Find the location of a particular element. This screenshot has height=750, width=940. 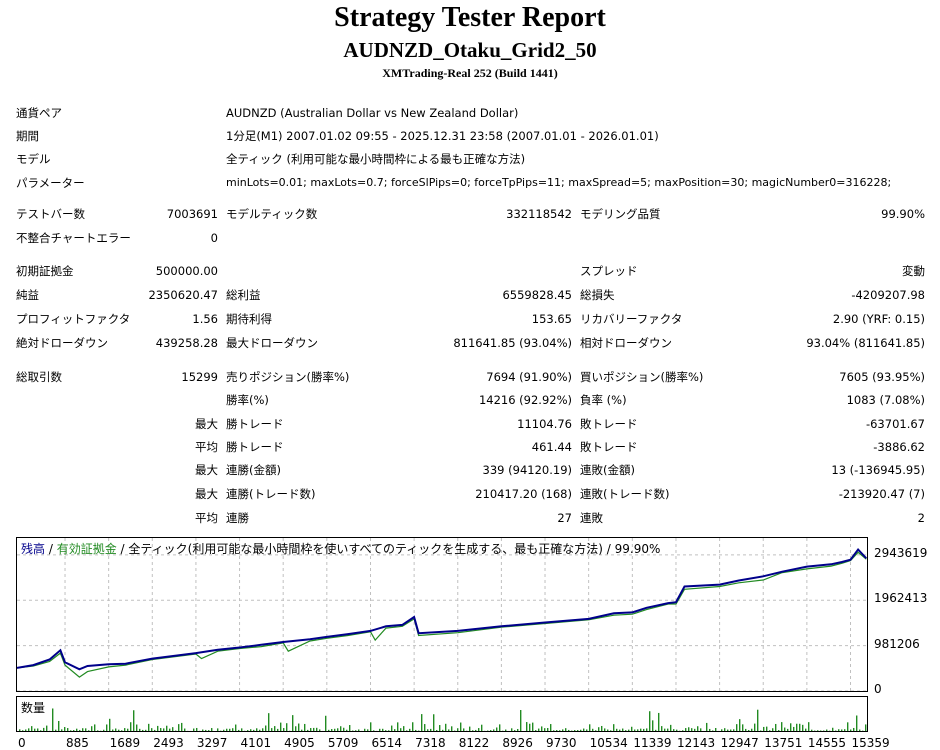

x-tick-label-4: 3297 is located at coordinates (212, 743).